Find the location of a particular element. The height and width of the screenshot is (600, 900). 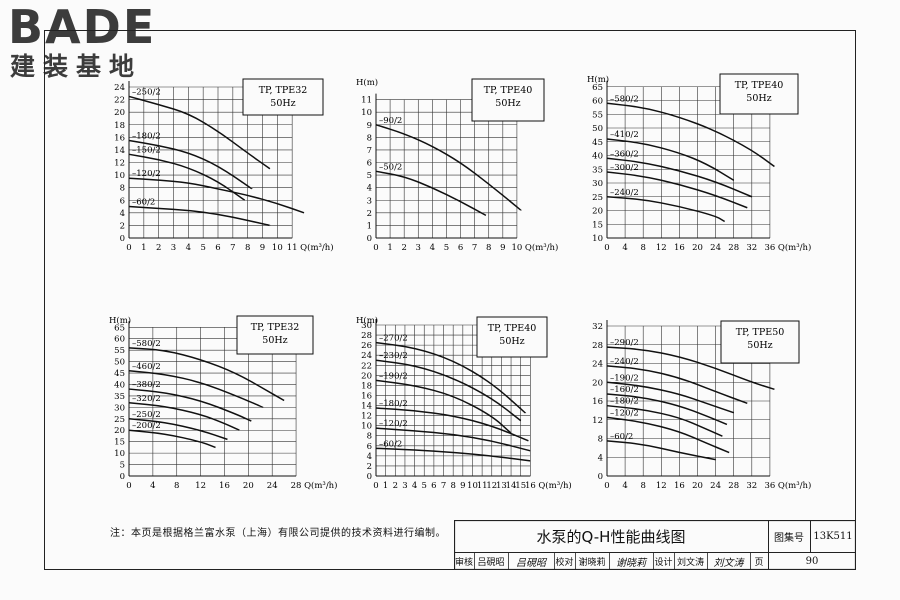

review-label: 审核 is located at coordinates (463, 563).